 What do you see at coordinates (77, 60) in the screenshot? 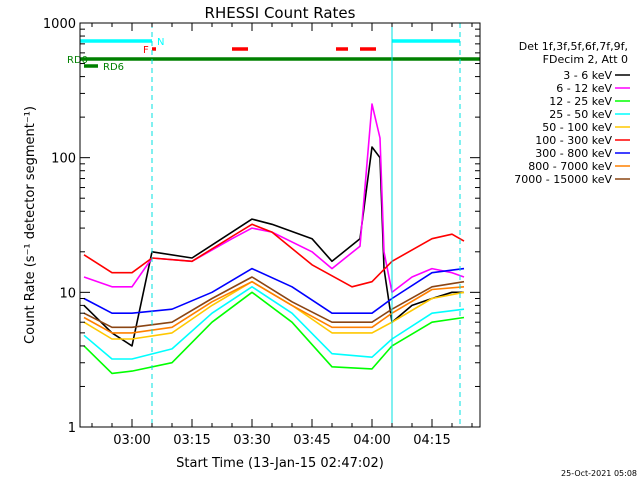
I see `flag-label-rd0: RD0` at bounding box center [77, 60].